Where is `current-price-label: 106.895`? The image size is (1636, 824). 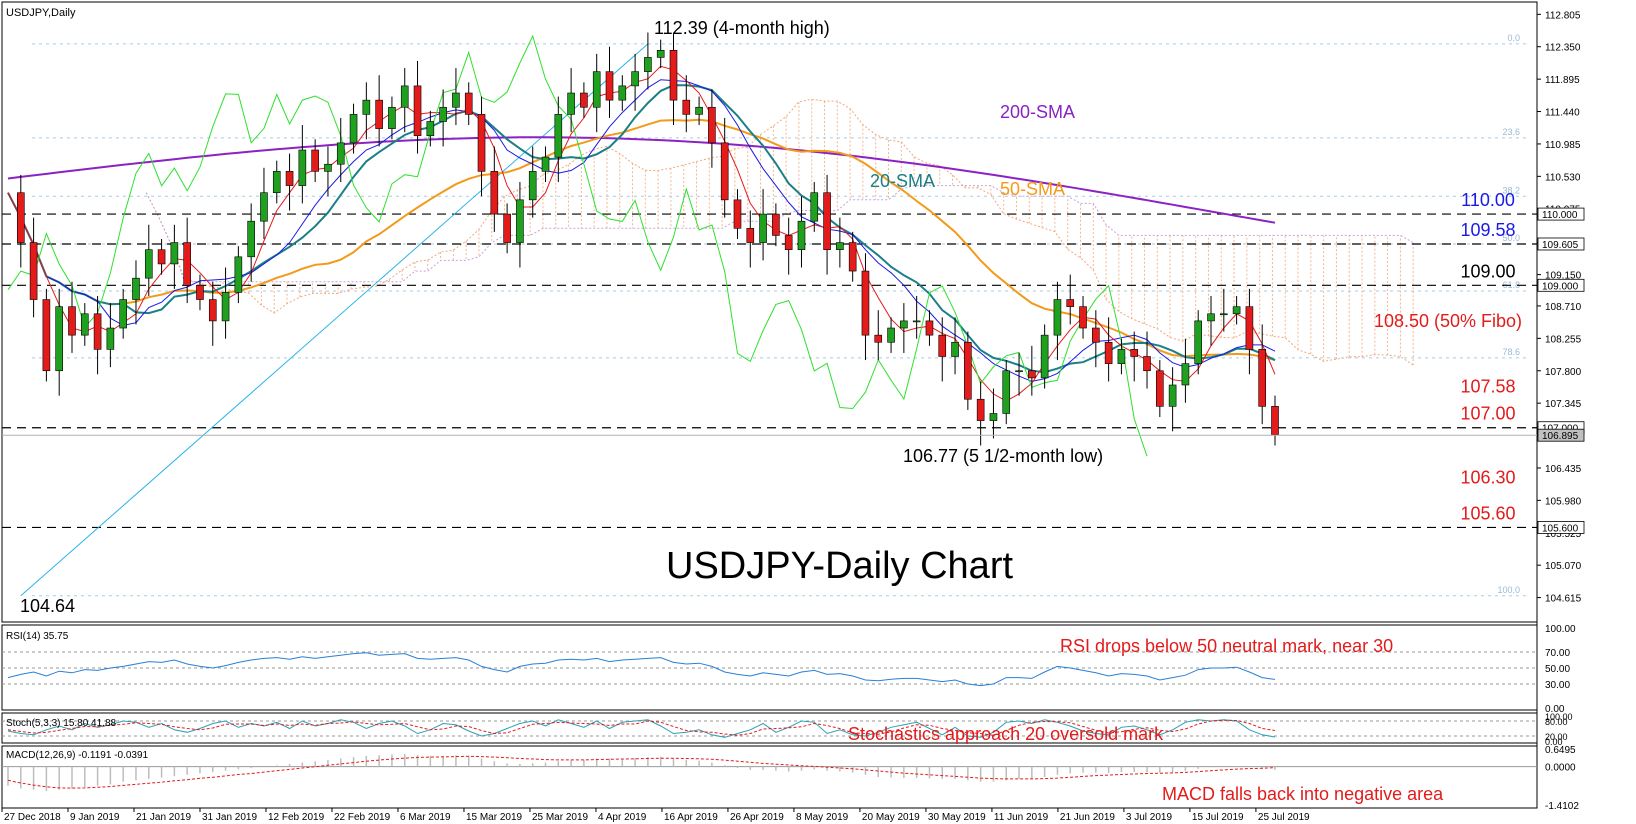 current-price-label: 106.895 is located at coordinates (1560, 436).